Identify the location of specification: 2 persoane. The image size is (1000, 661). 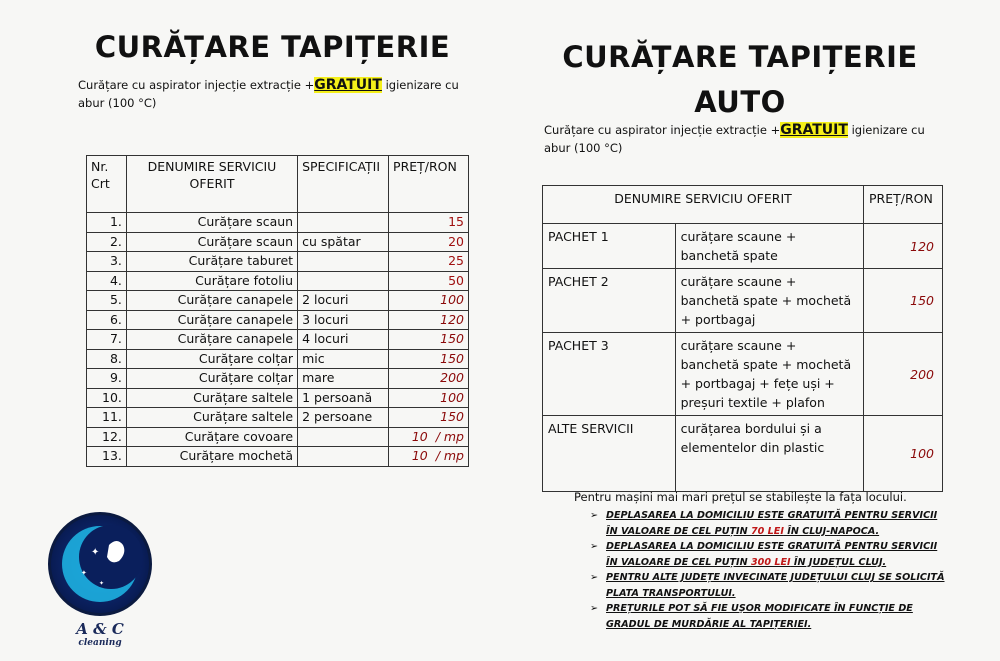
(343, 417).